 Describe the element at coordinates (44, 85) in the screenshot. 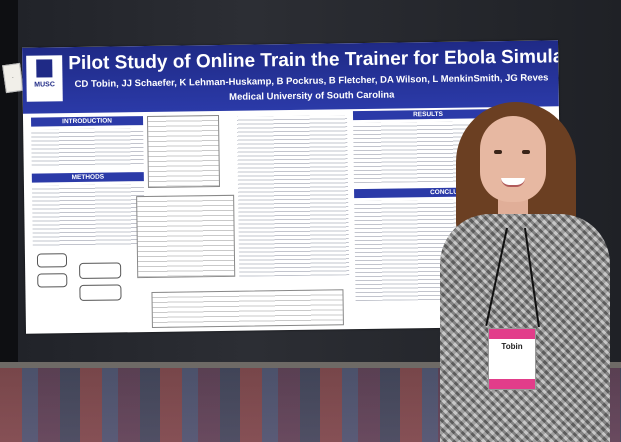

I see `logo-text: MUSC` at that location.